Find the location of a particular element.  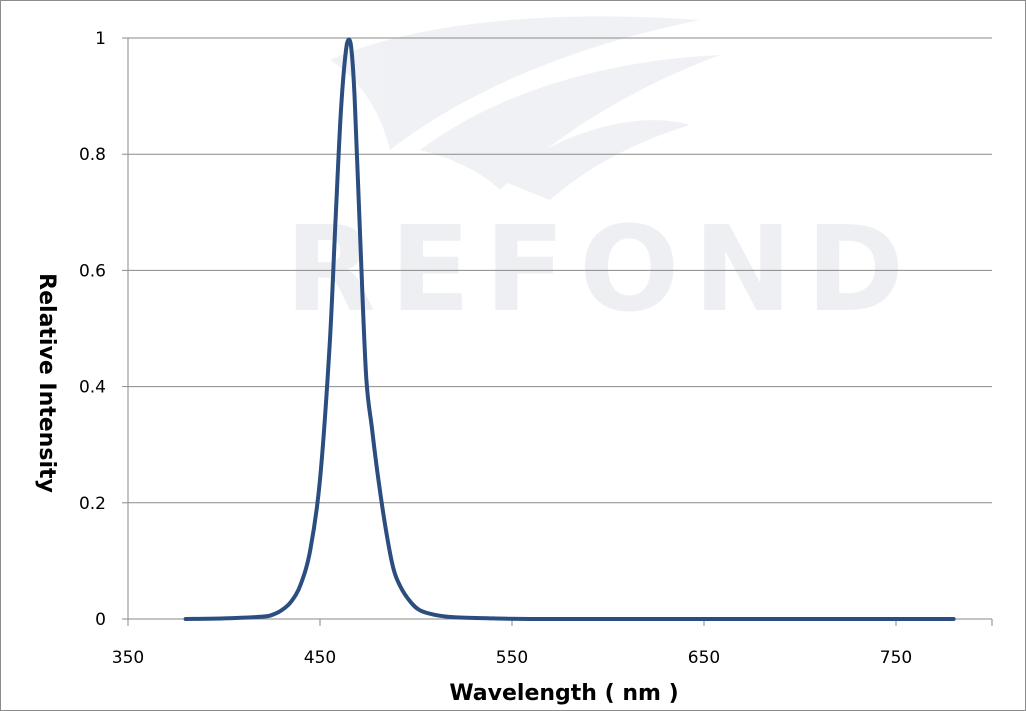

x-axis-ticks: 350 450 550 650 750 is located at coordinates (552, 643).